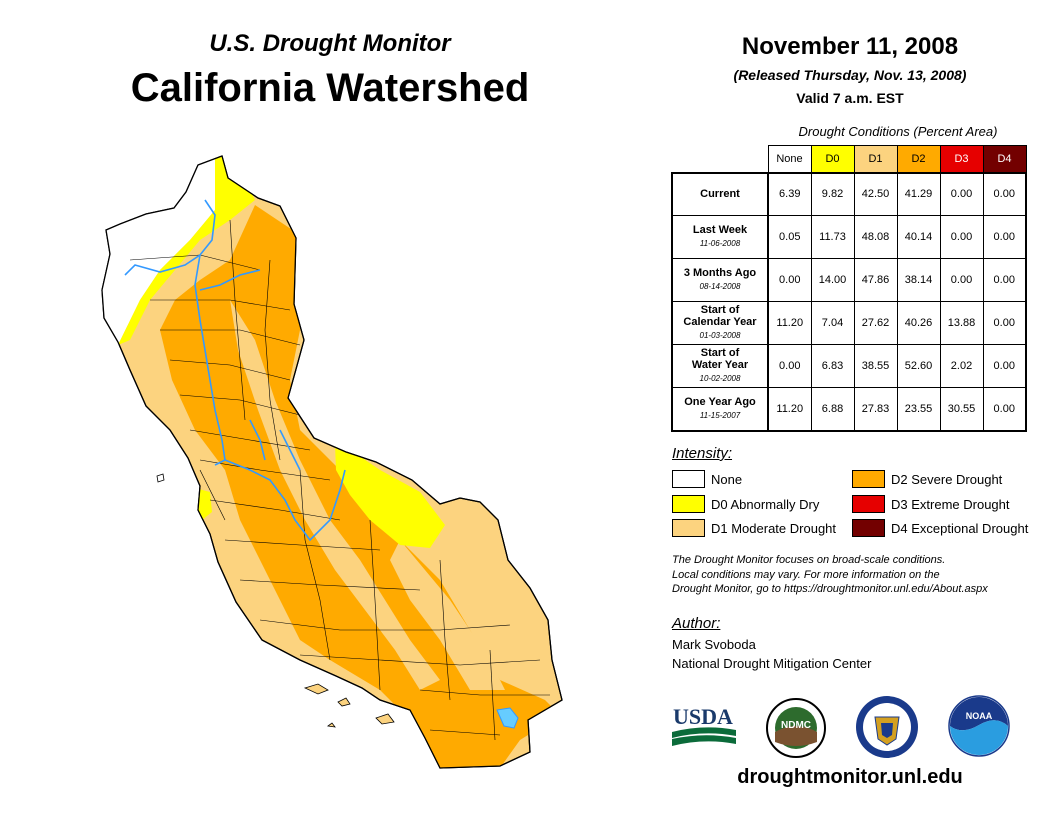  I want to click on release-date: (Released Thursday, Nov. 13, 2008), so click(850, 75).